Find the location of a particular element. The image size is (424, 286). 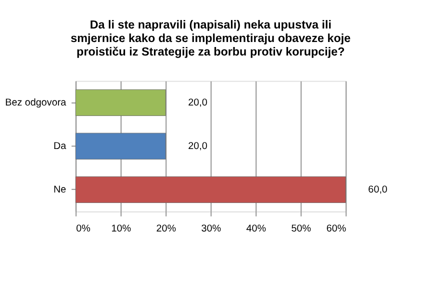

chart-title: Da li ste napravili (napisali) neka upustva ili smjernice kako da se implementiraju obaveze koje proističu iz Strategije za borbu protiv korupcije? is located at coordinates (211, 38).